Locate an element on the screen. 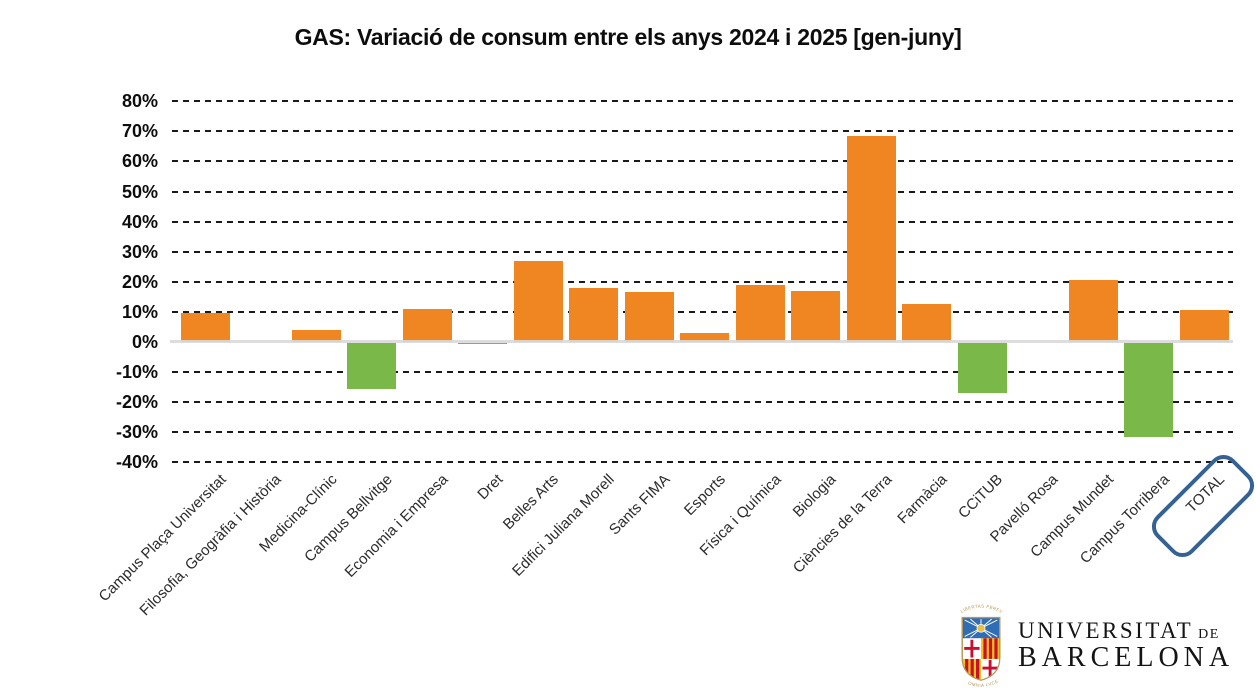  y-axis-tick-label: 20% is located at coordinates (139, 281).